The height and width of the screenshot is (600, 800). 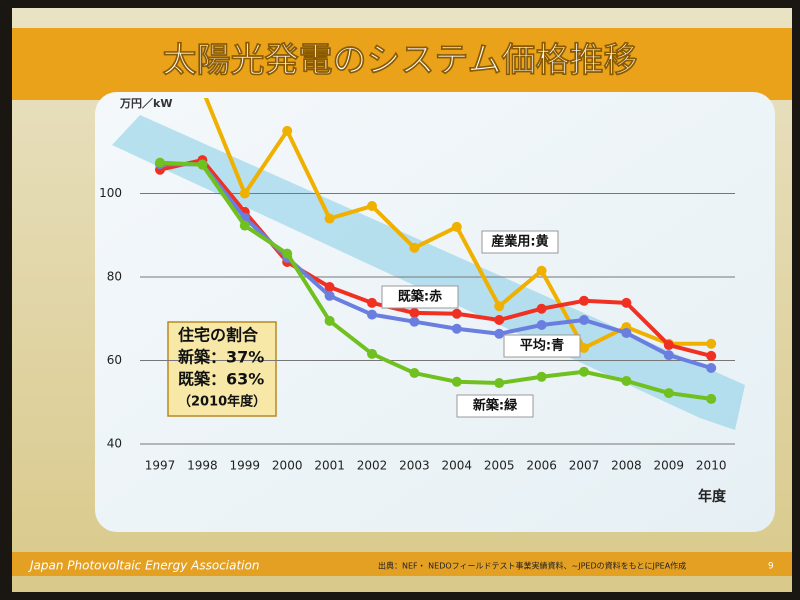 I want to click on annotation-text: （2010年度）, so click(x=222, y=402).